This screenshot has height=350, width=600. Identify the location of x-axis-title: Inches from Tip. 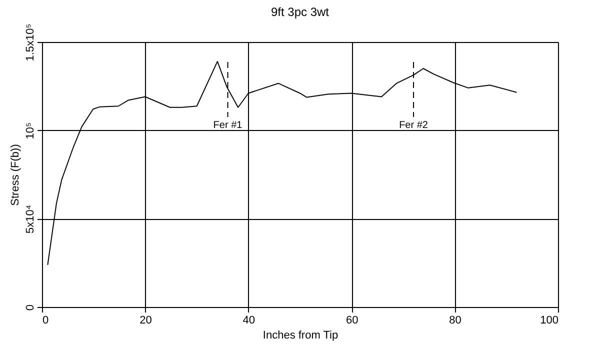
(300, 336).